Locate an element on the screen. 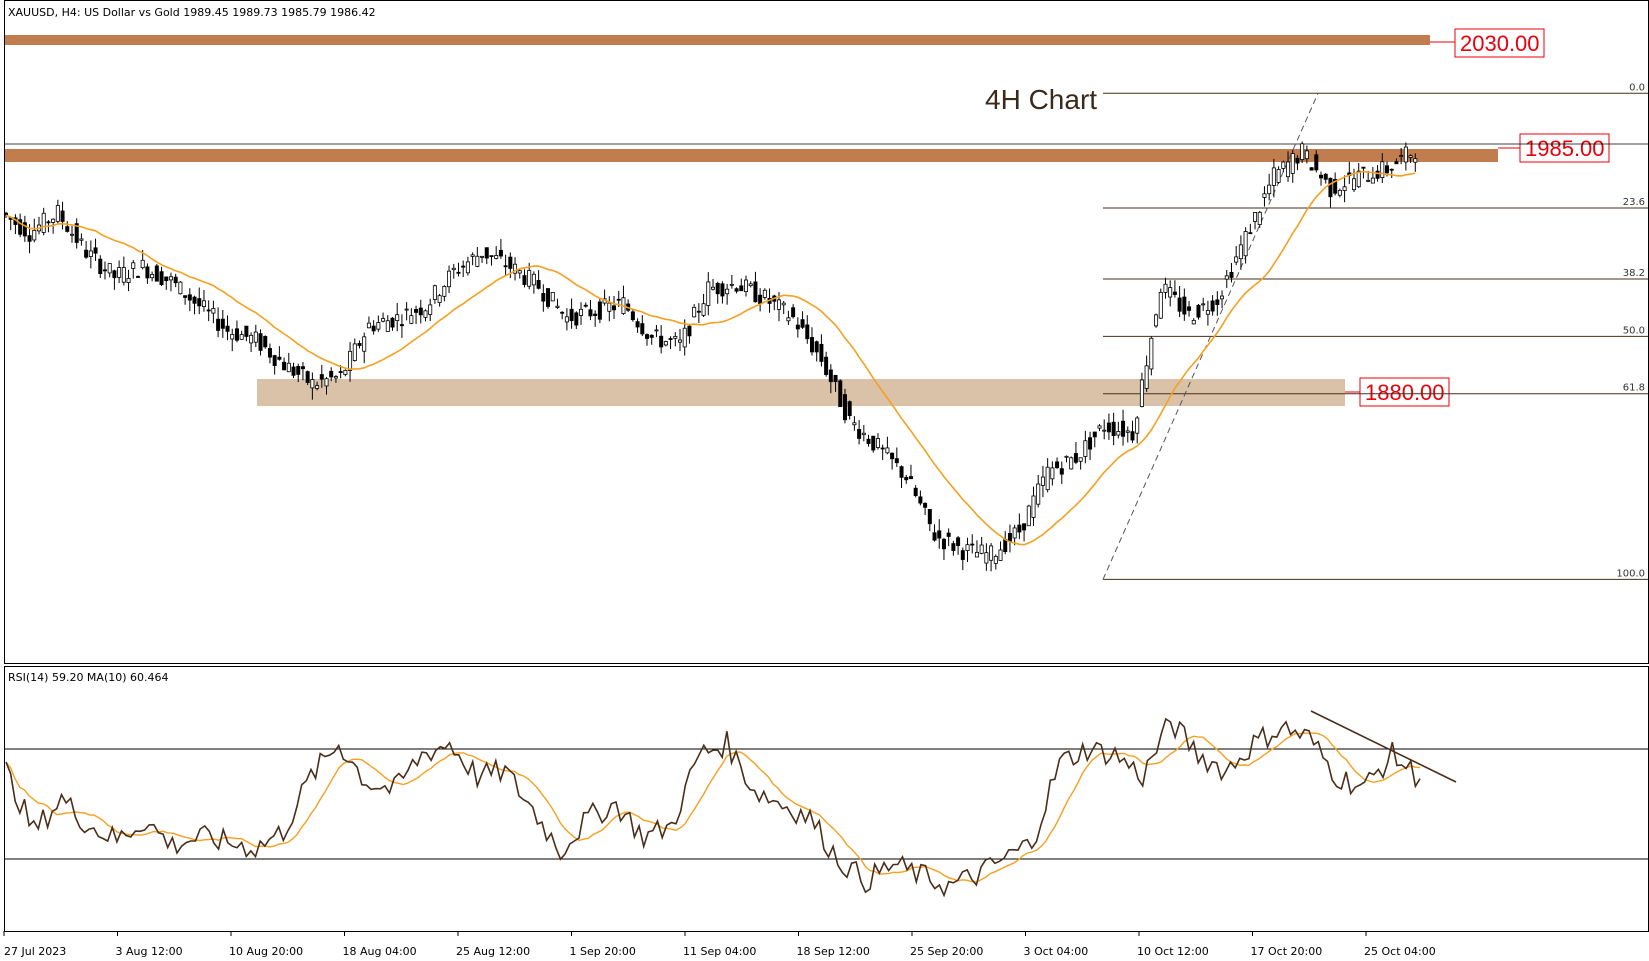  date-label: 10 Aug 20:00 is located at coordinates (266, 951).